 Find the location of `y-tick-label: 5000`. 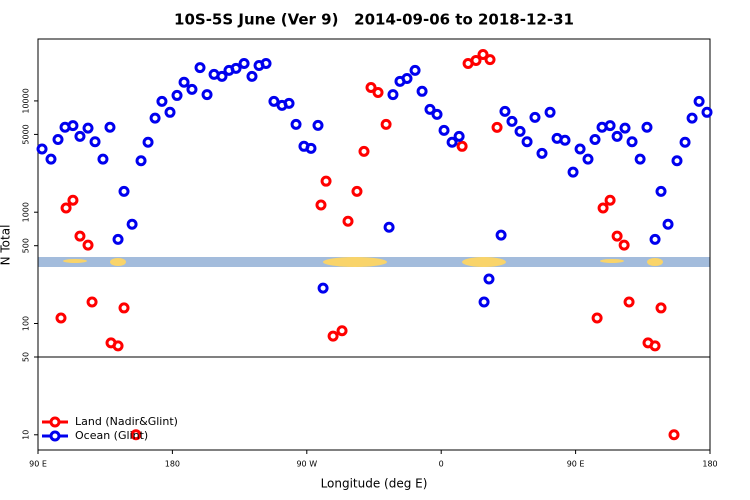

y-tick-label: 5000 is located at coordinates (26, 134).